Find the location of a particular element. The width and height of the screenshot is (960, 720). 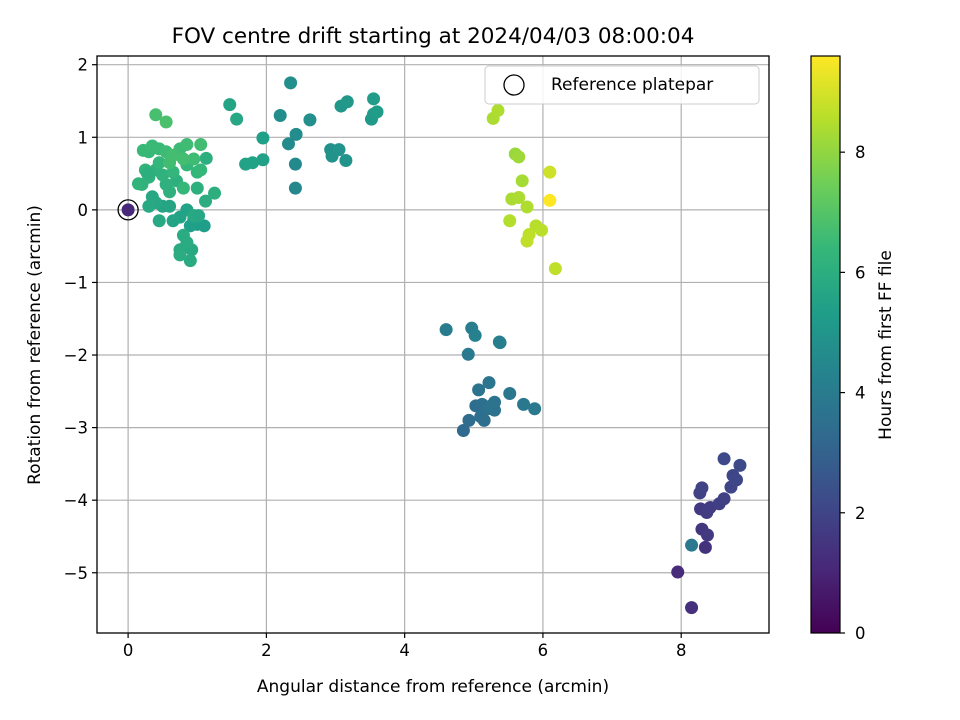

x-tick-label: 8 is located at coordinates (681, 650).